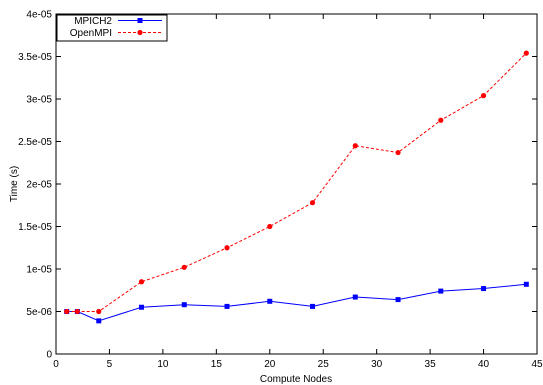 The height and width of the screenshot is (385, 543). I want to click on series-line-mpich2, so click(296, 302).